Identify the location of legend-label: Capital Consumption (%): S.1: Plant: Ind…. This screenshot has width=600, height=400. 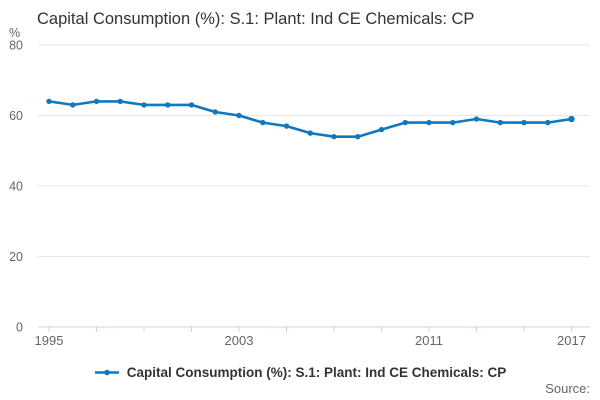
(316, 372).